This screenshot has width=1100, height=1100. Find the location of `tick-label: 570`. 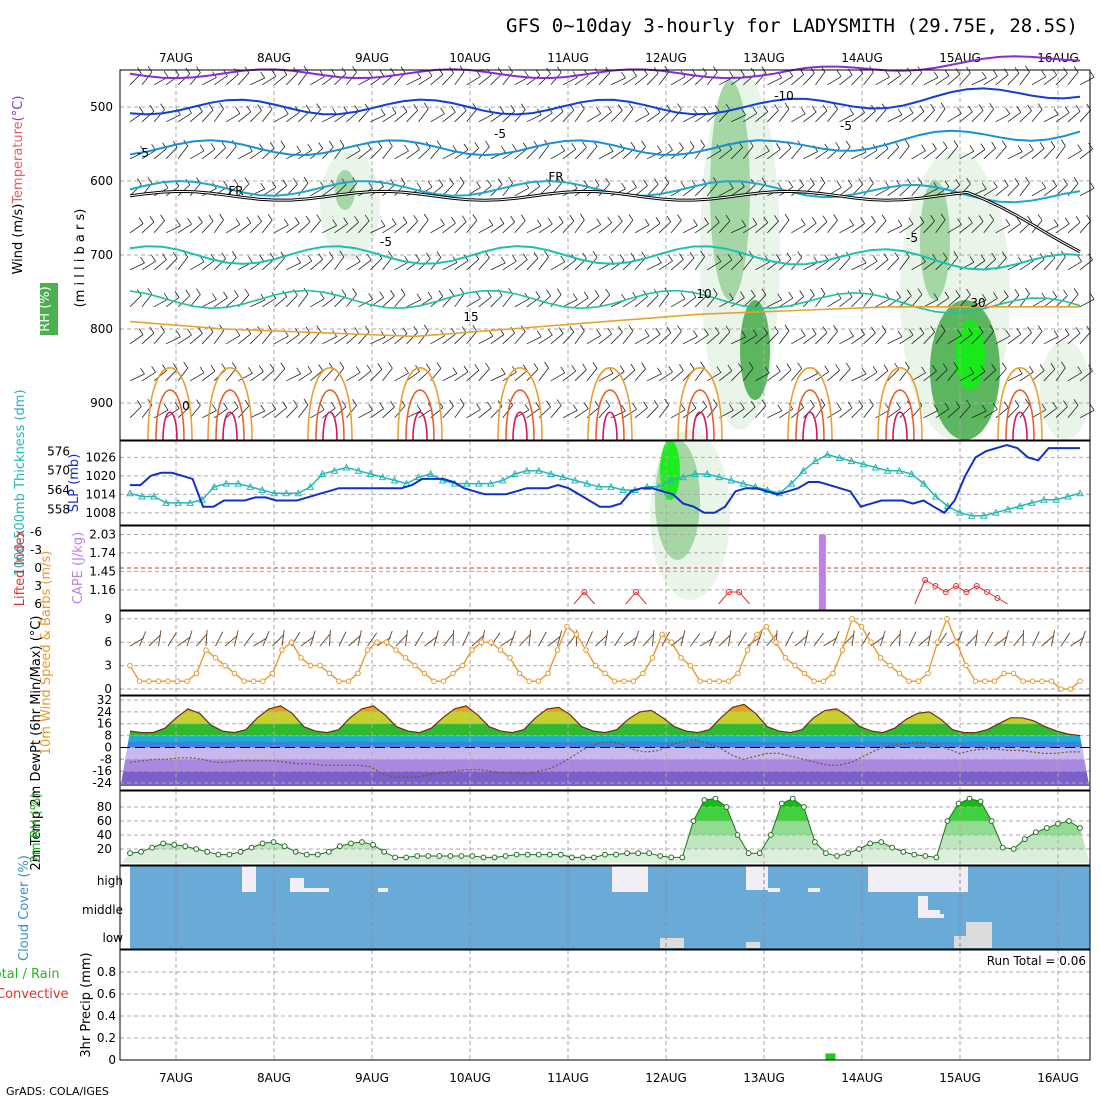

tick-label: 570 is located at coordinates (58, 471).